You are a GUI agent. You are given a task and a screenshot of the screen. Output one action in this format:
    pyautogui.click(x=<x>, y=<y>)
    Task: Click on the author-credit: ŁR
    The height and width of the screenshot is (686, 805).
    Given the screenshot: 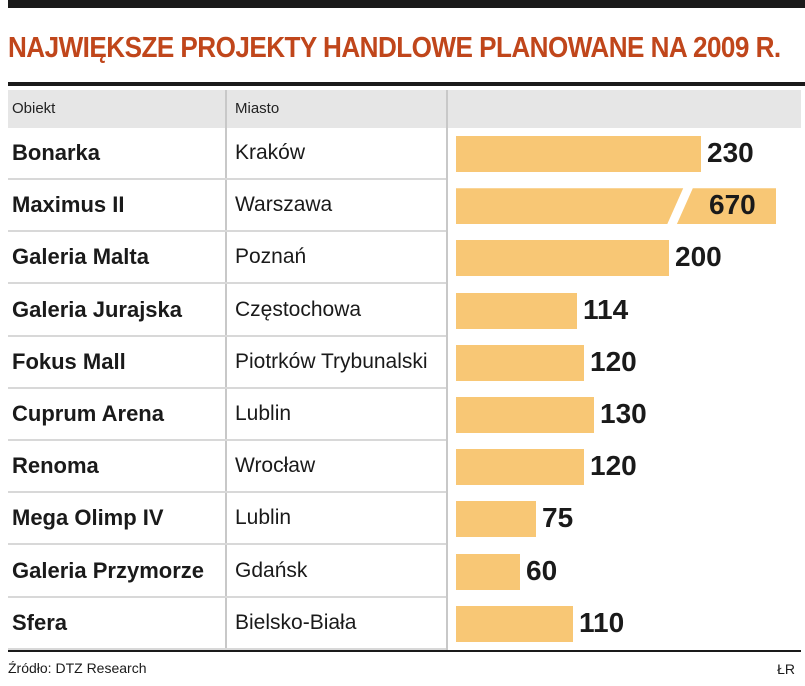 What is the action you would take?
    pyautogui.click(x=786, y=669)
    